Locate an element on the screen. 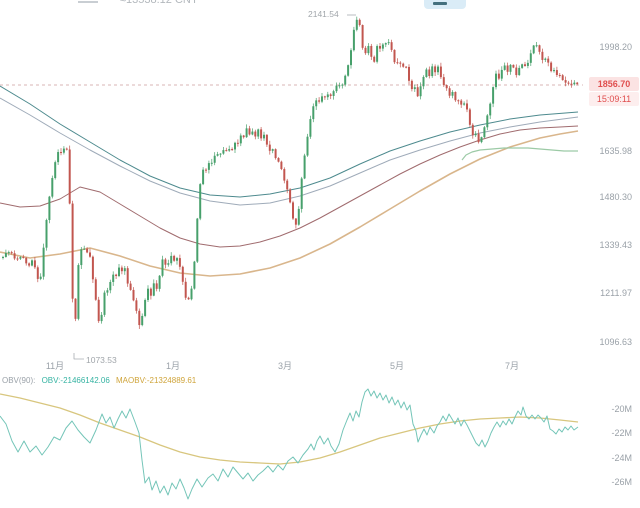  header-text-fragment is located at coordinates (88, 2).